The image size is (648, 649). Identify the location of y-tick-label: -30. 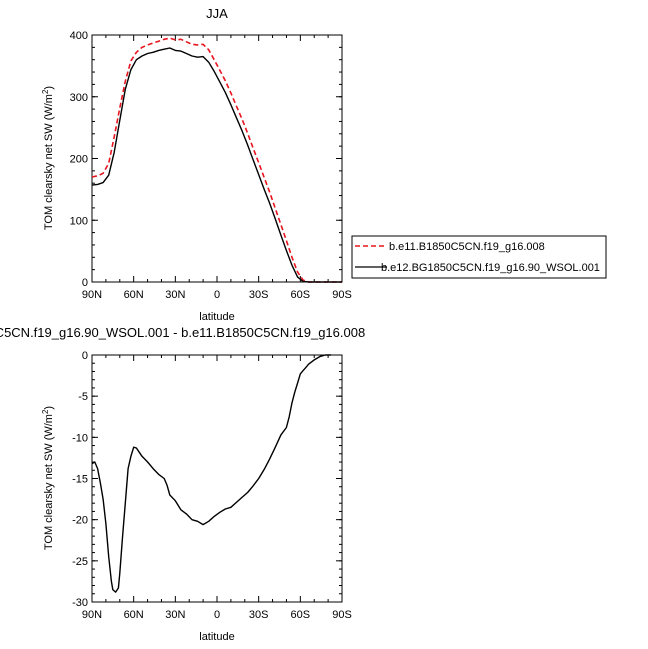
(80, 603).